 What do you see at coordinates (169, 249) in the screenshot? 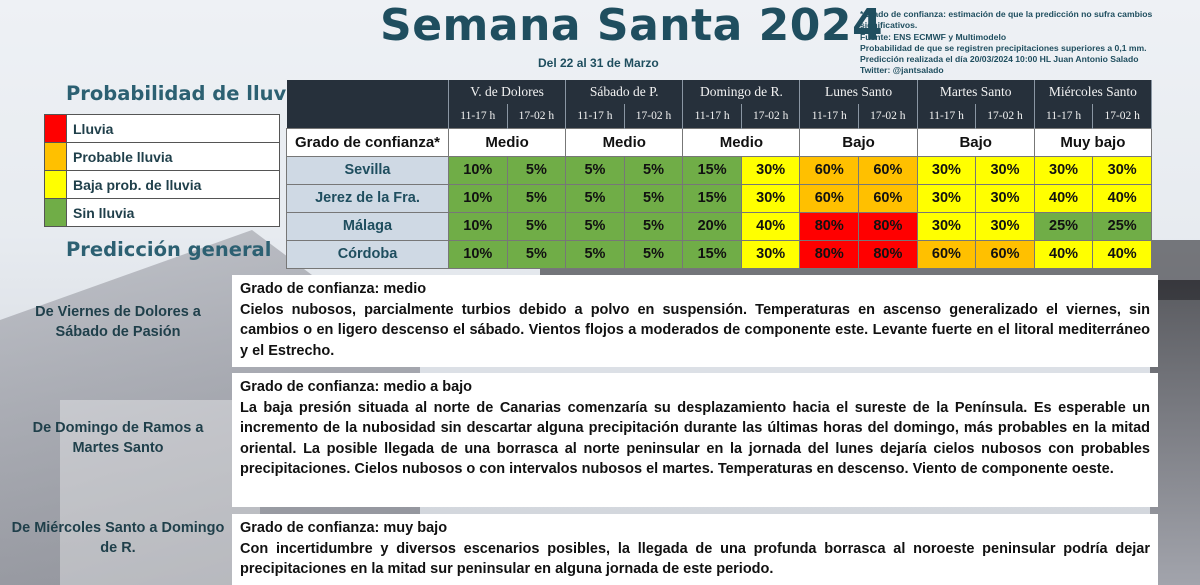
I see `general-forecast-heading: Predicción general` at bounding box center [169, 249].